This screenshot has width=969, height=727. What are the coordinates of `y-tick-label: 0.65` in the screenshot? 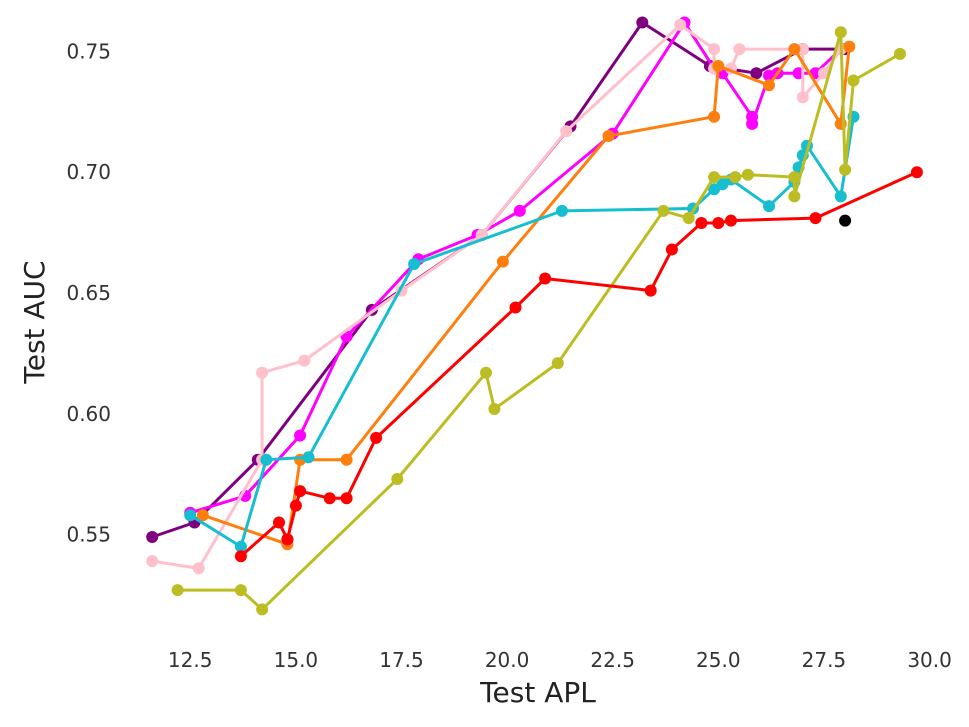 It's located at (88, 293).